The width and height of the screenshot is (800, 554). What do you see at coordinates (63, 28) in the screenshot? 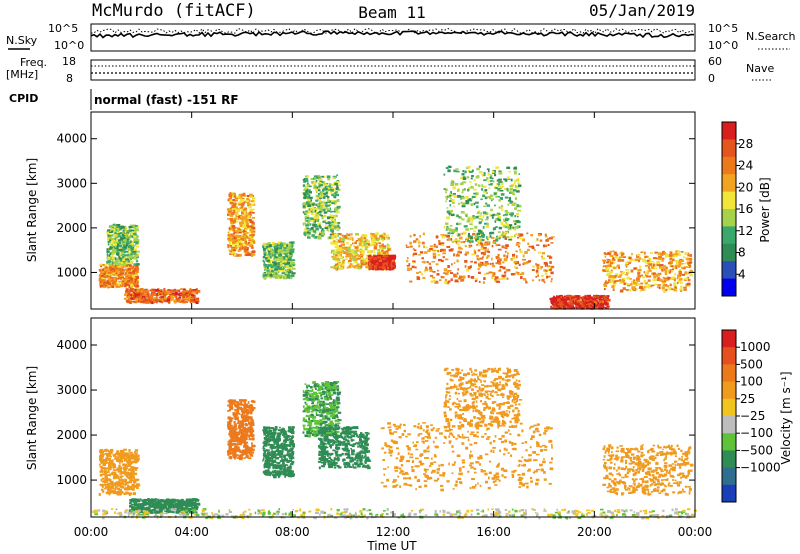
I see `noise-tick-high-left: 10^5` at bounding box center [63, 28].